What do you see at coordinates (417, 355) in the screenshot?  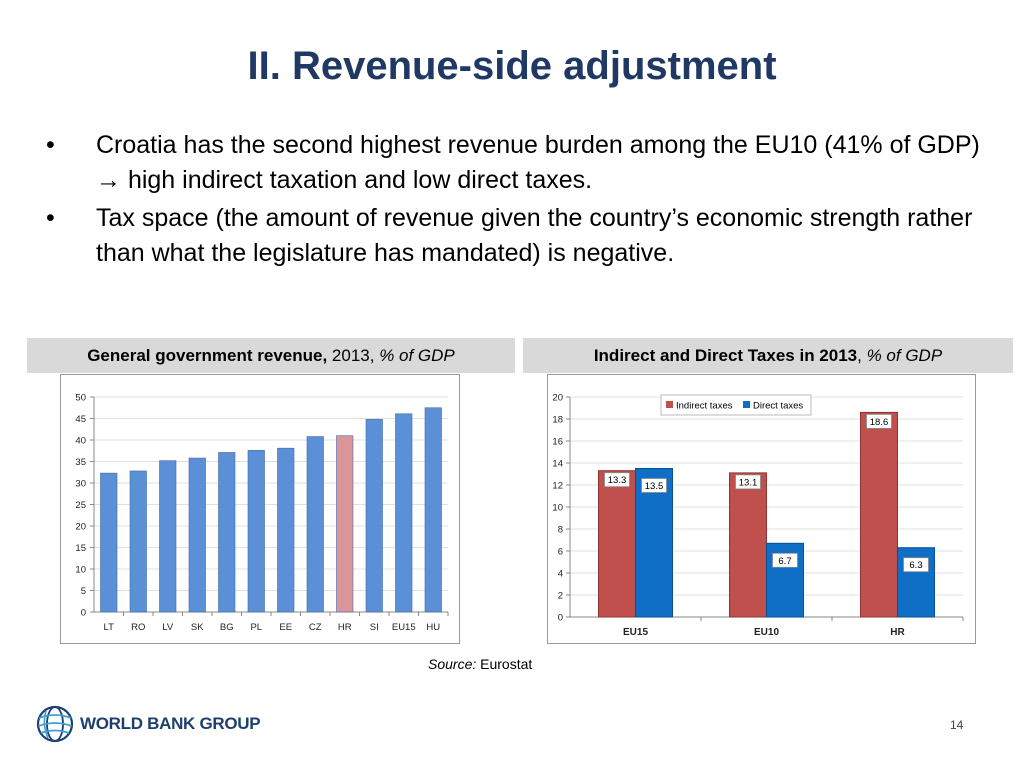 I see `revenue-header-italic: % of GDP` at bounding box center [417, 355].